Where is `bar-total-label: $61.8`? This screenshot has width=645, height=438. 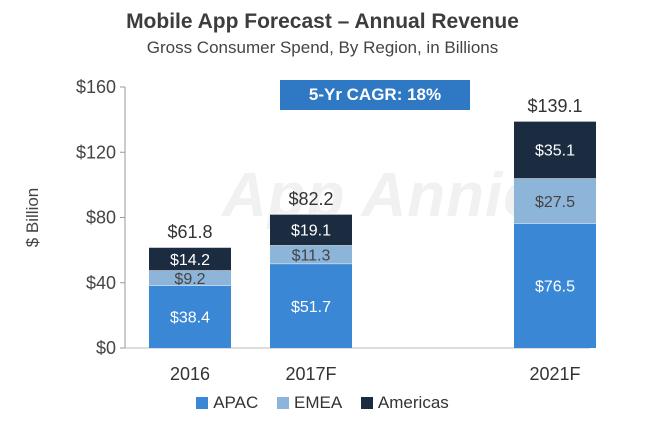
bar-total-label: $61.8 is located at coordinates (189, 232).